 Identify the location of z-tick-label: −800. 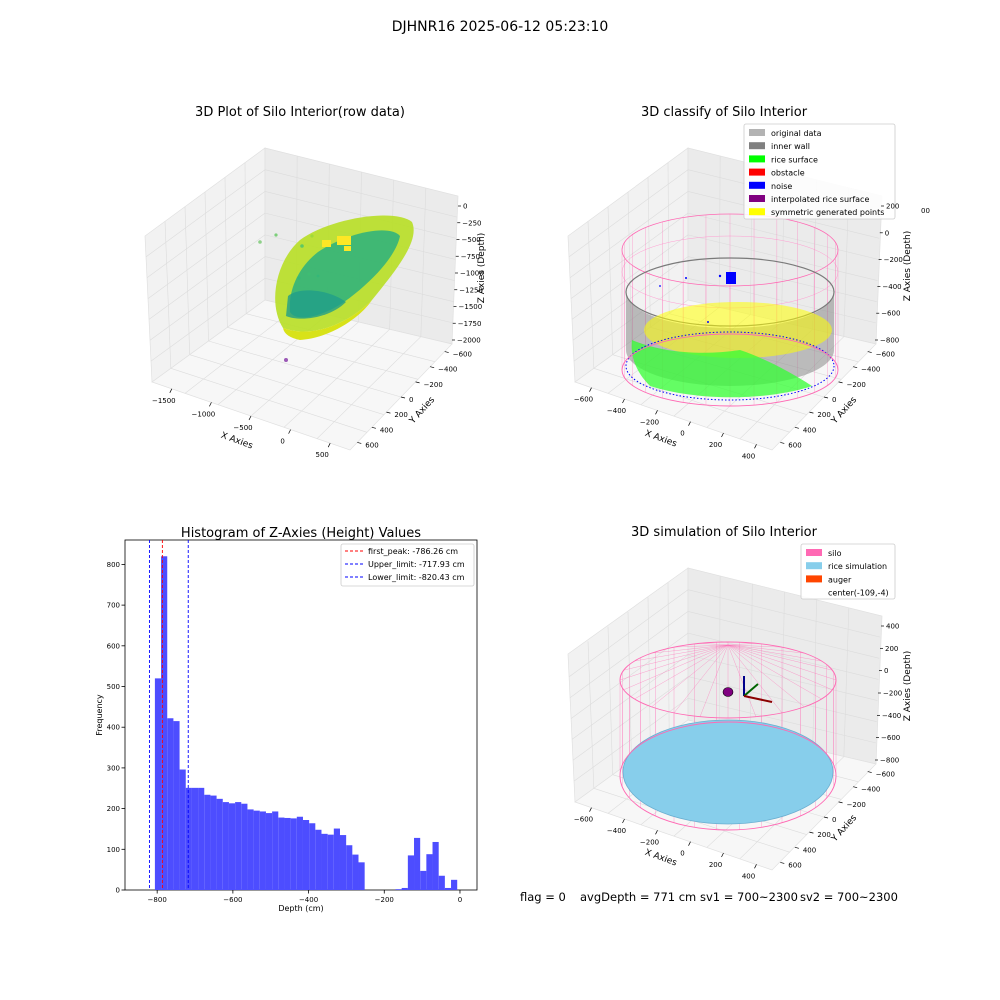
(889, 761).